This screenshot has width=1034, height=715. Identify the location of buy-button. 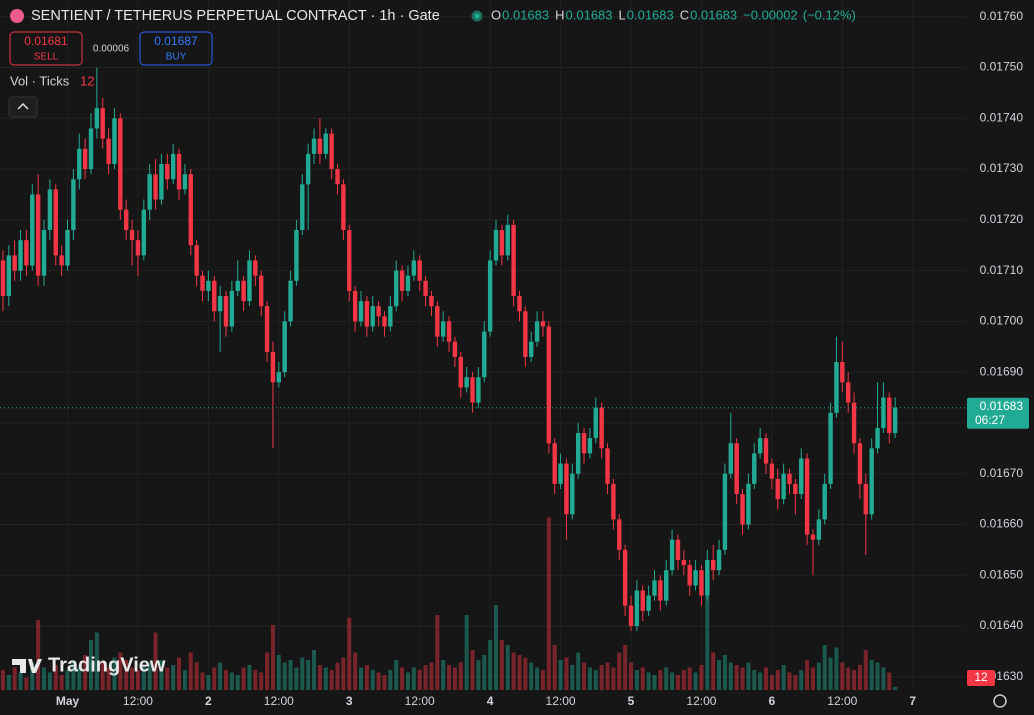
(176, 48).